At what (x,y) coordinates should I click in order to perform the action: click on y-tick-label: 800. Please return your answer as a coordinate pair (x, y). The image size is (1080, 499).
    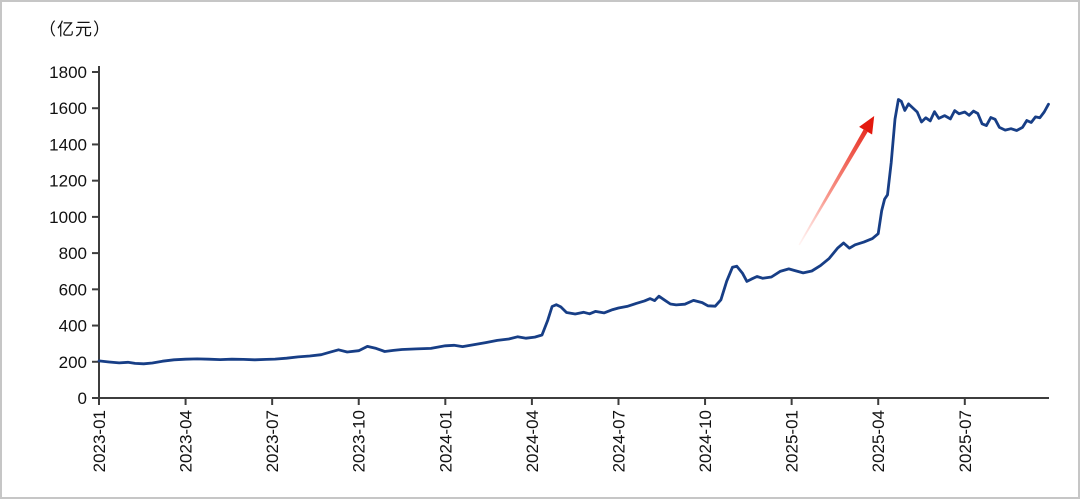
    Looking at the image, I should click on (73, 253).